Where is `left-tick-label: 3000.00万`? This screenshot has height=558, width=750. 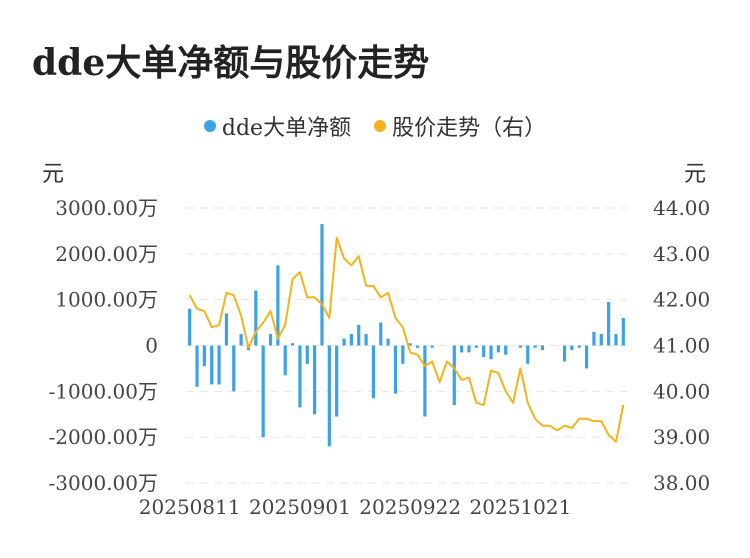 left-tick-label: 3000.00万 is located at coordinates (106, 208).